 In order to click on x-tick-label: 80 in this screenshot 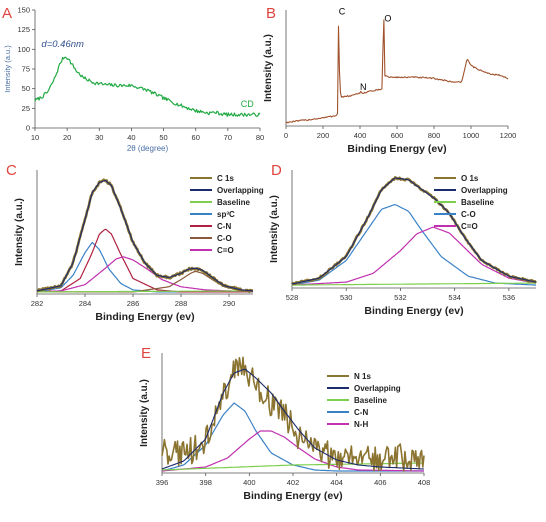, I will do `click(260, 137)`.